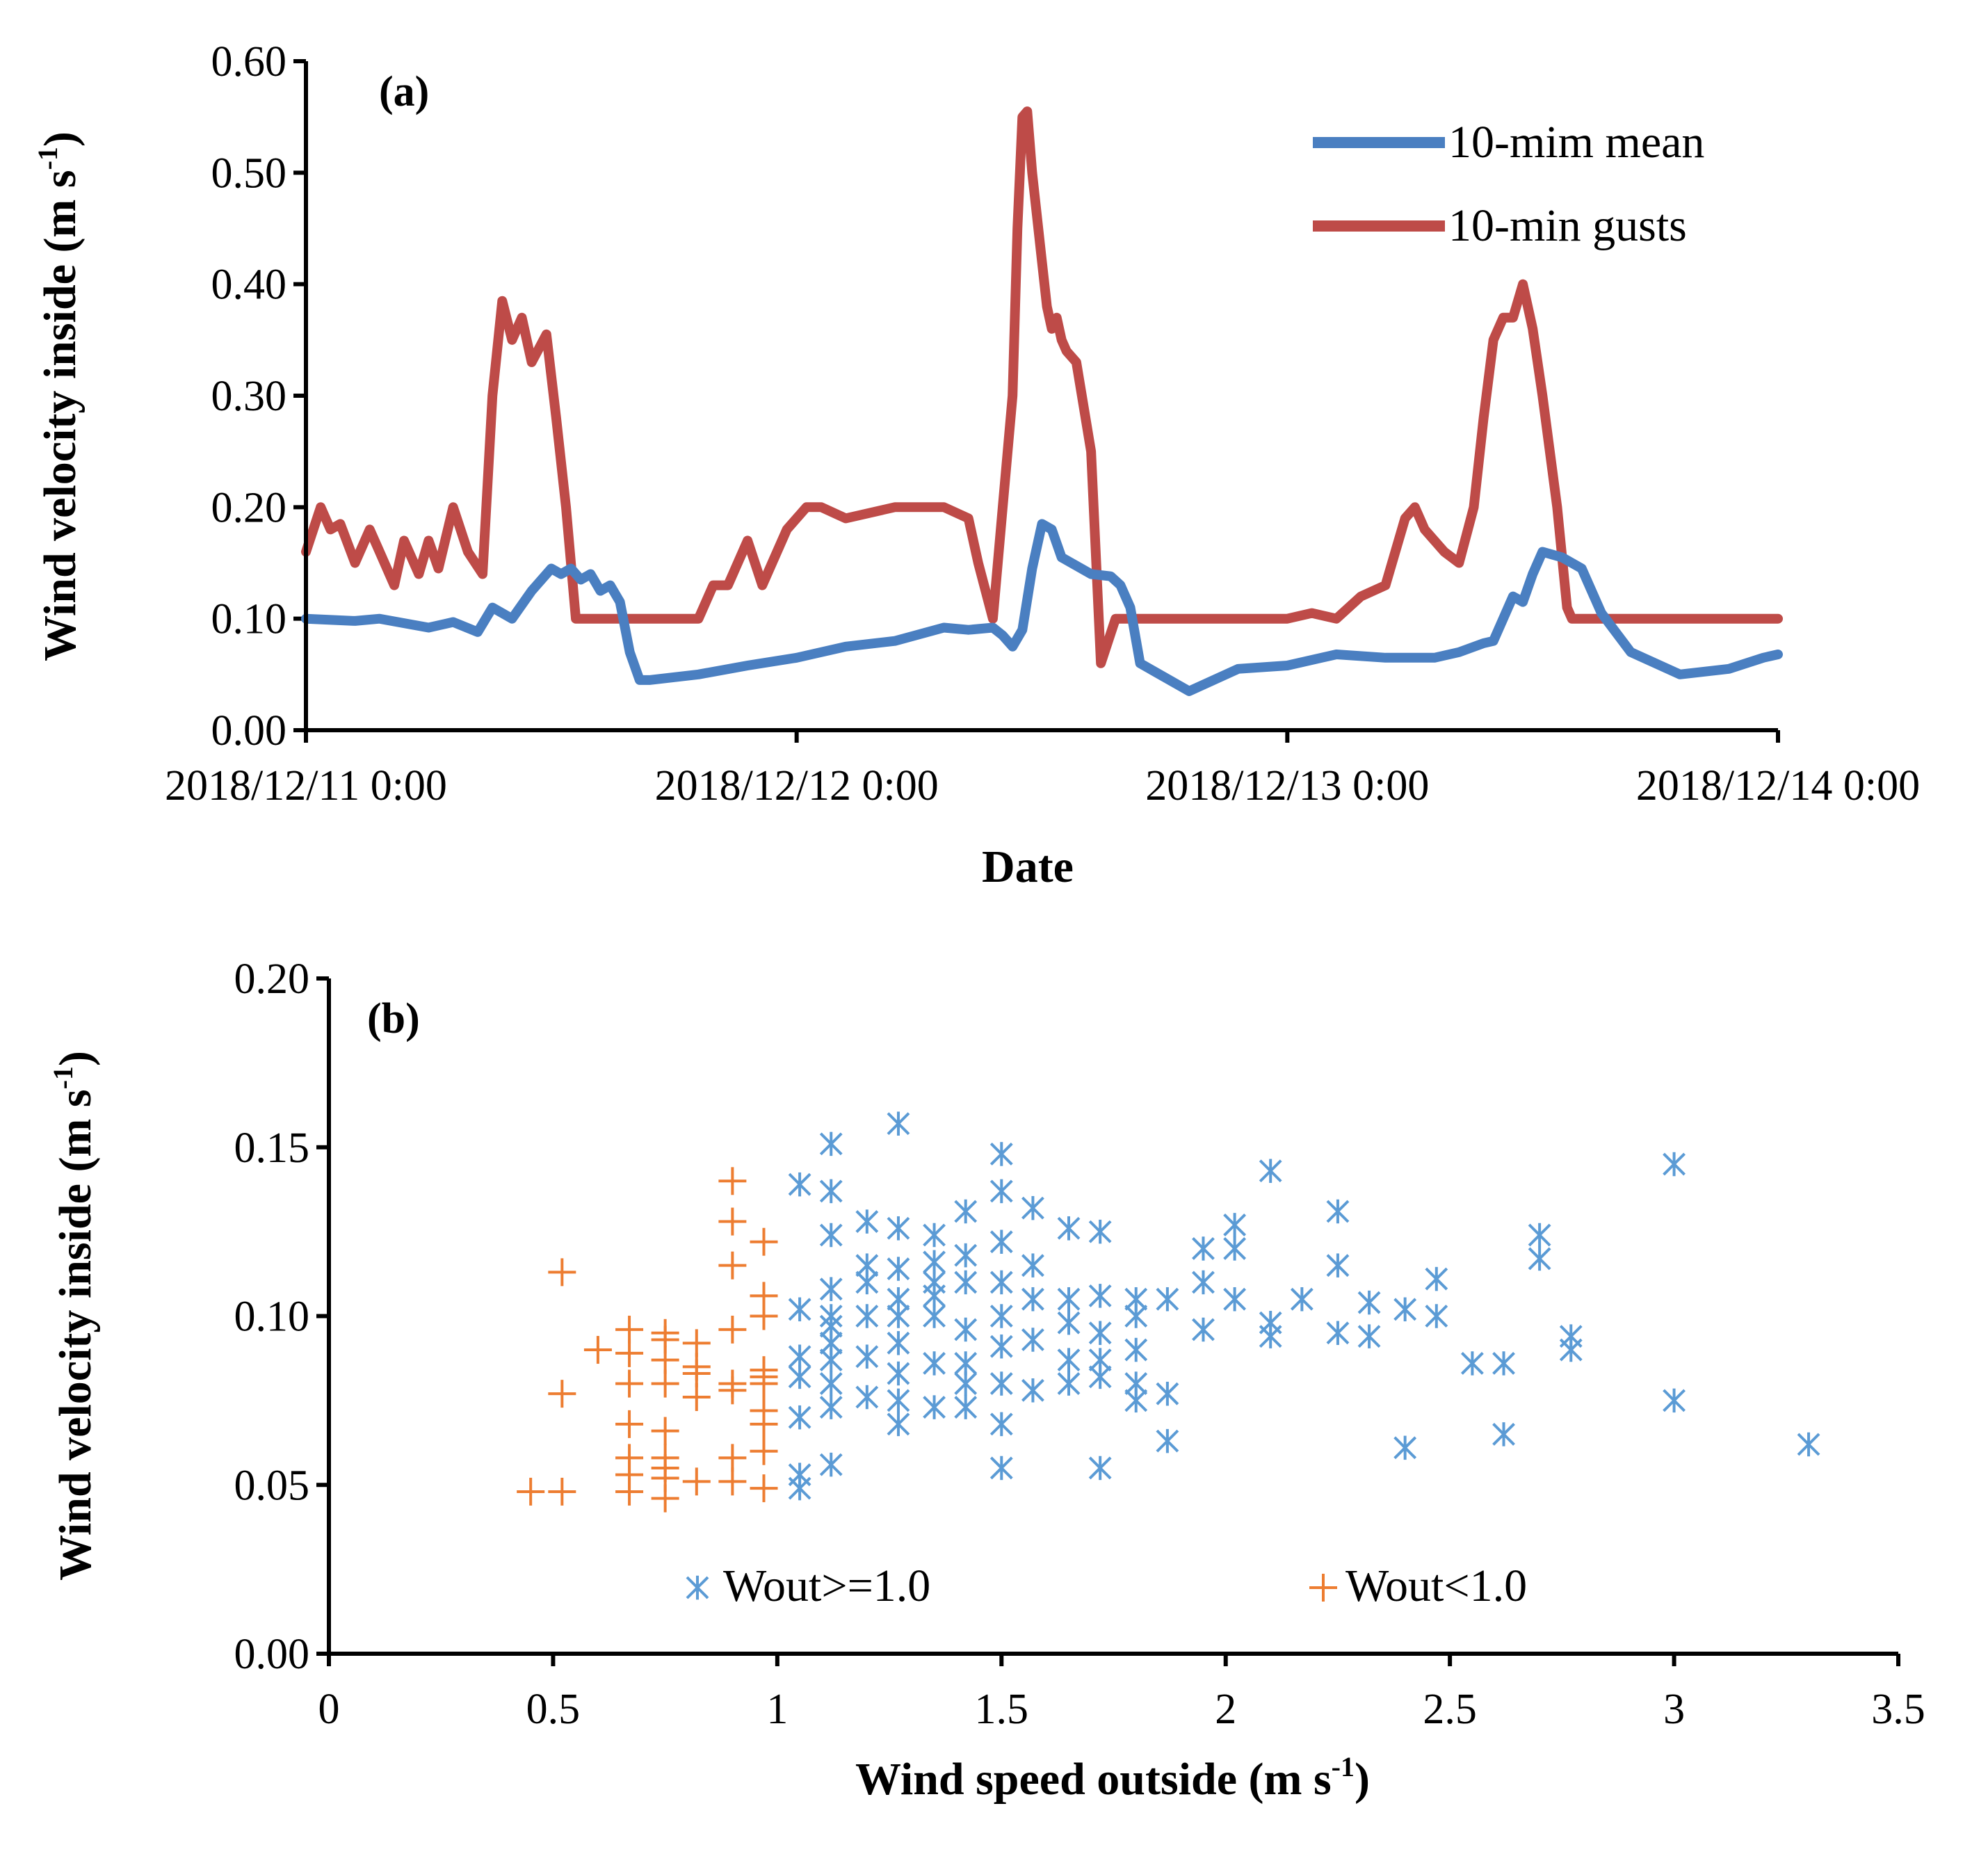  Describe the element at coordinates (1568, 226) in the screenshot. I see `legend-label-gusts: 10-min gusts` at that location.